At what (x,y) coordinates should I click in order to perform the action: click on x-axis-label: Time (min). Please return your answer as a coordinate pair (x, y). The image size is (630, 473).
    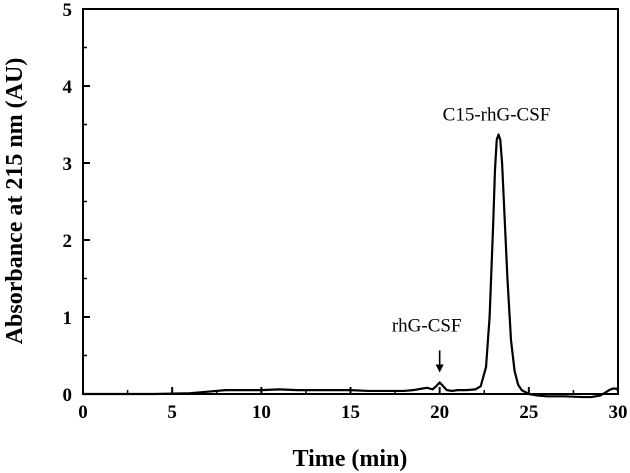
    Looking at the image, I should click on (350, 459).